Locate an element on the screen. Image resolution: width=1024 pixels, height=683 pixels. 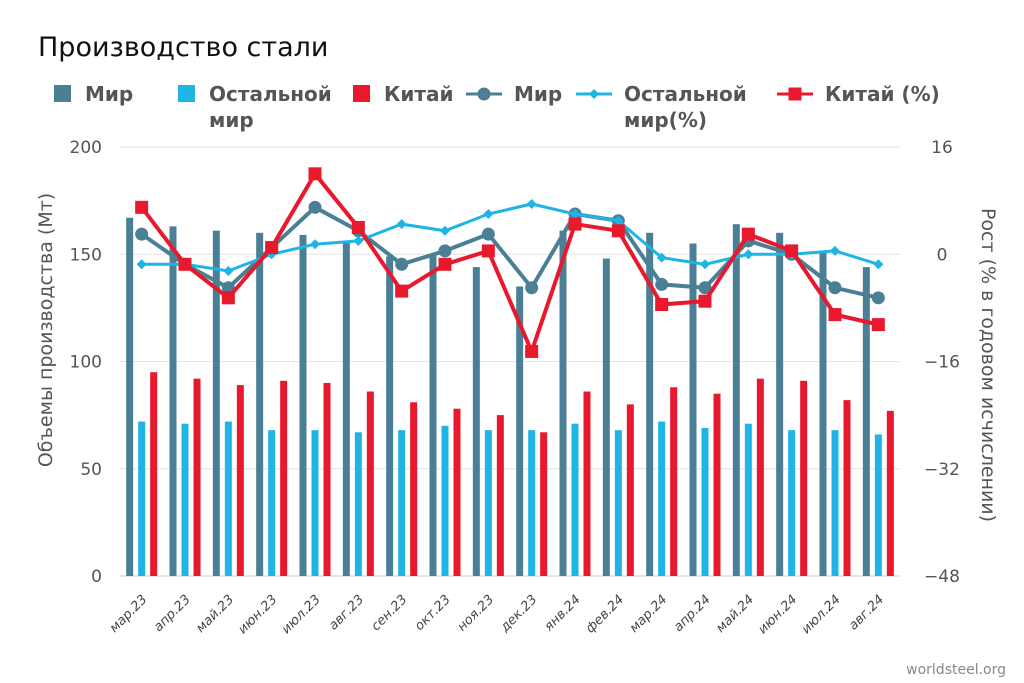
y-axis-right: −48 −32 −16 0 16 is located at coordinates (942, 362).